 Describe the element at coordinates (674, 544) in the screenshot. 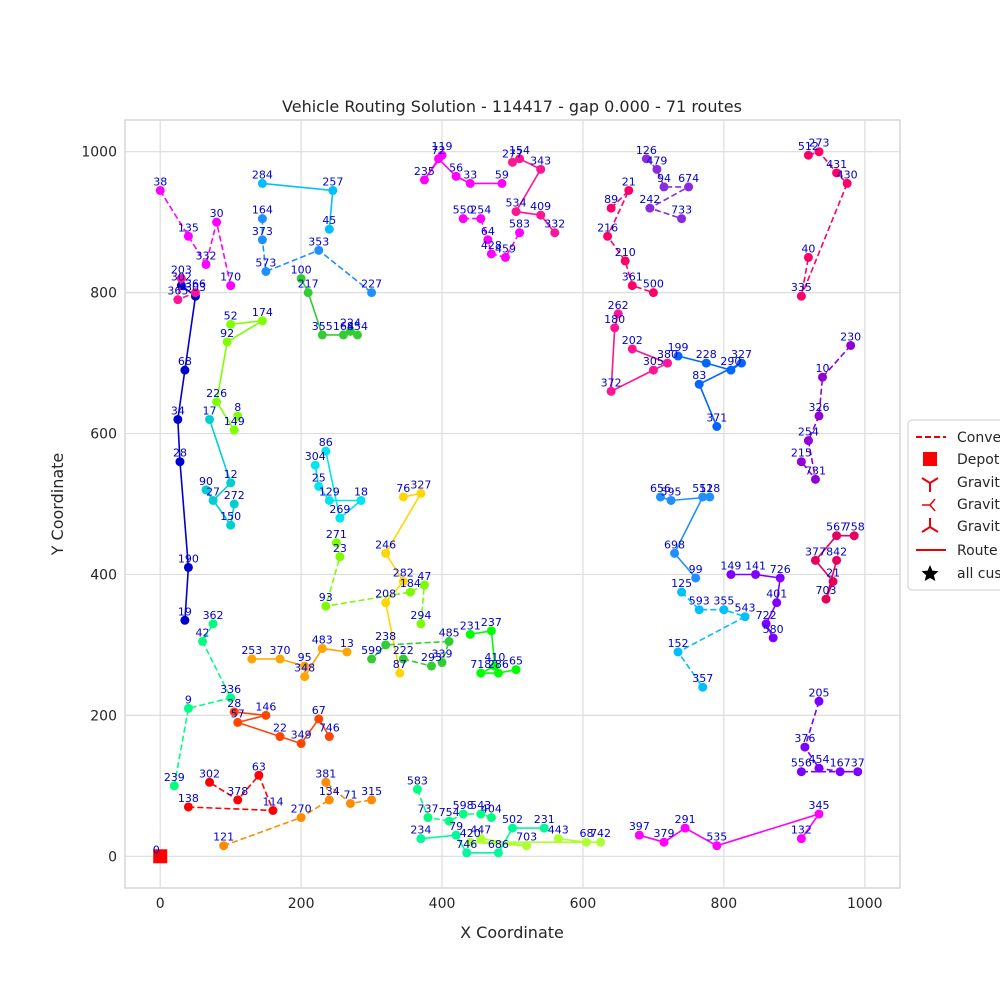

I see `stop-label: 698` at that location.